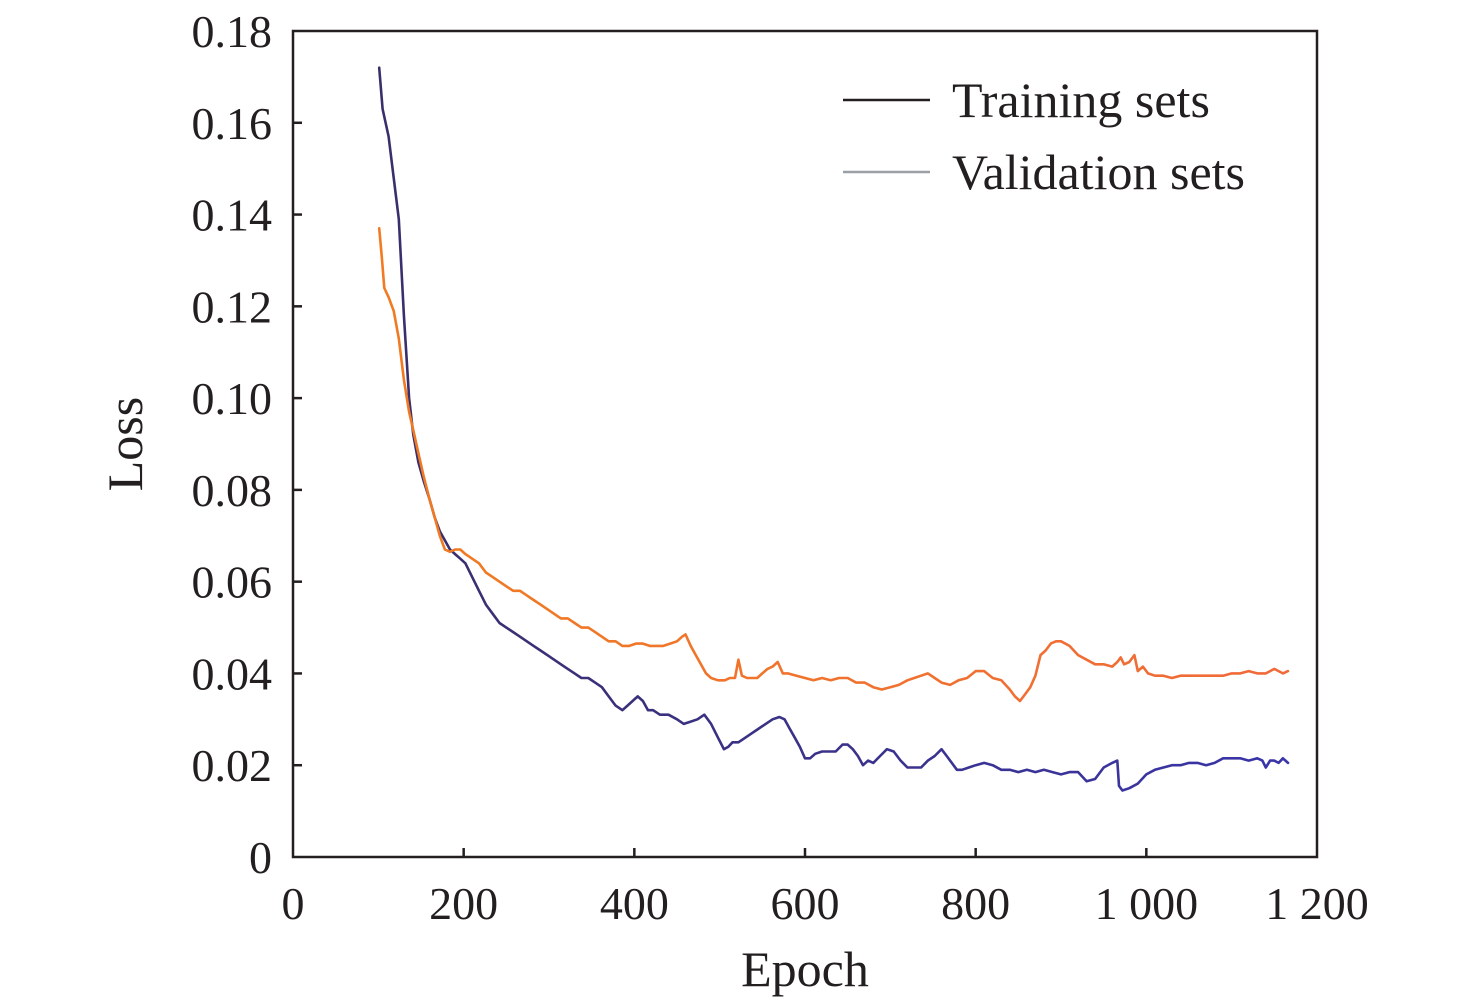 The width and height of the screenshot is (1476, 1003). I want to click on x-axis: 0 200 400 600 800 1 000 1 200, so click(825, 888).